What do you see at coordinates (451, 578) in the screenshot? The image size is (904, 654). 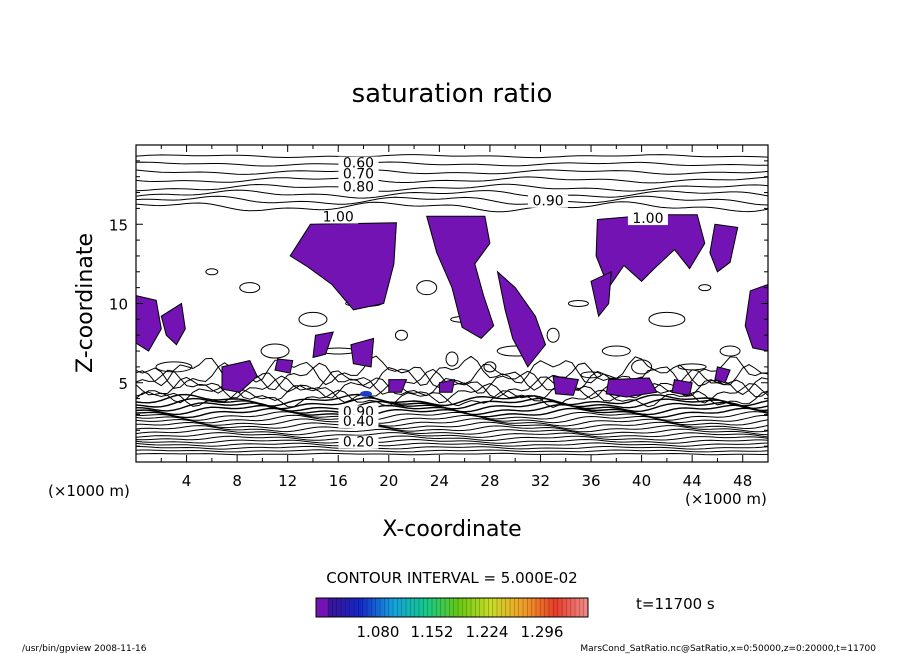 I see `contour-interval-text: CONTOUR INTERVAL = 5.000E-02` at bounding box center [451, 578].